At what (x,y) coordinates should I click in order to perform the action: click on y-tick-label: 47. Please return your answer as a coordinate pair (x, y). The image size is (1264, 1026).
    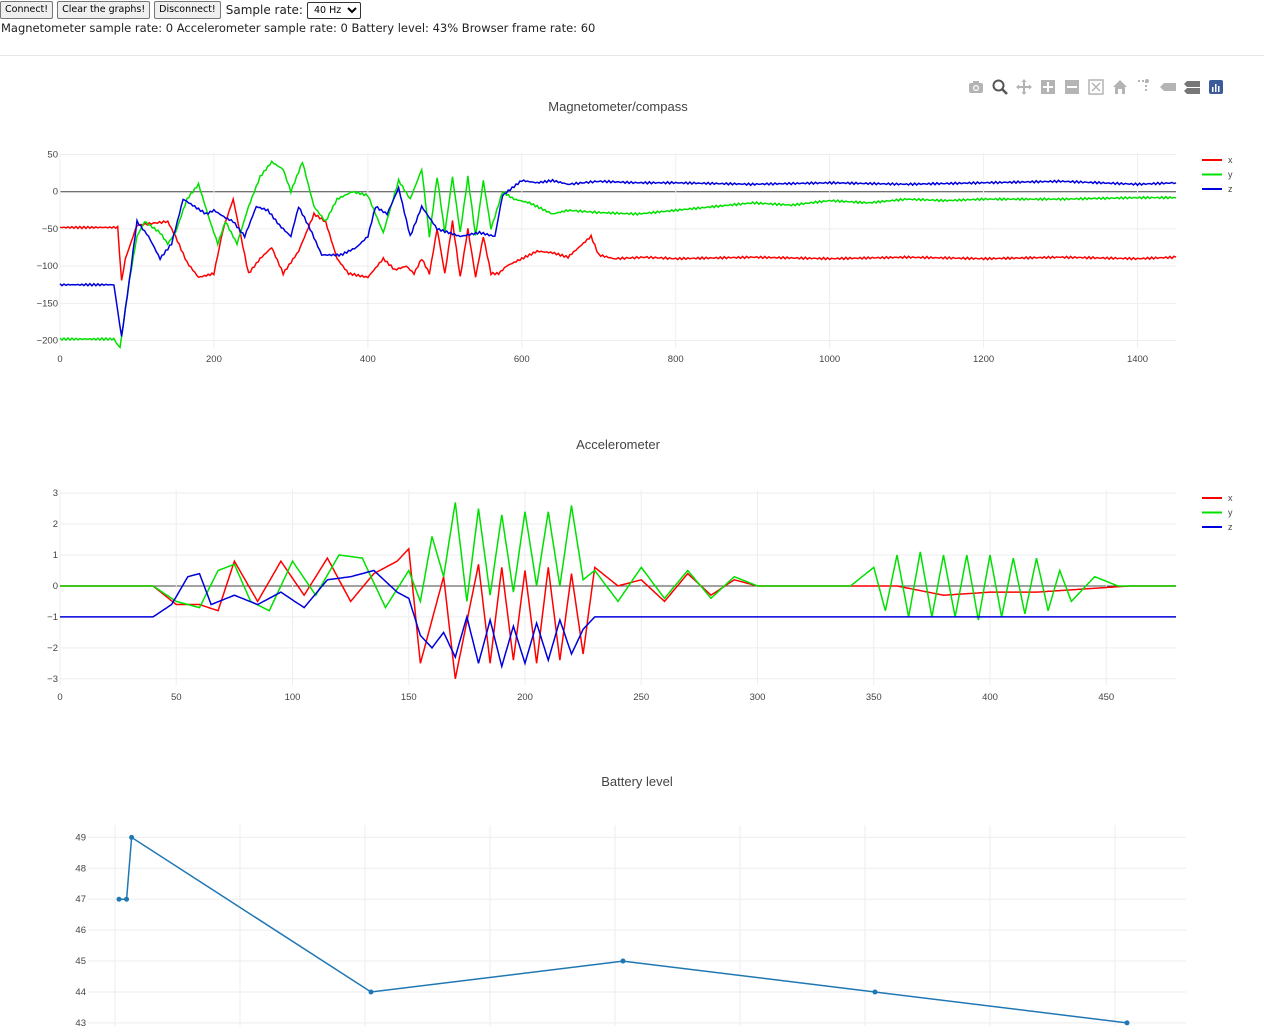
    Looking at the image, I should click on (80, 899).